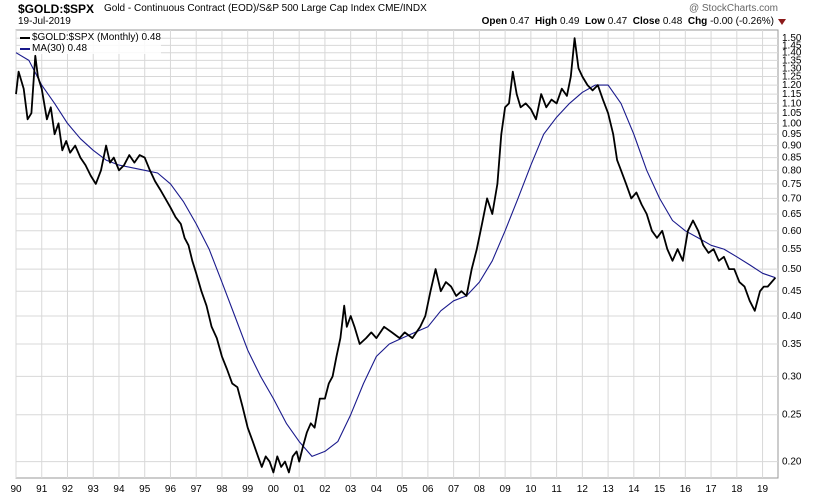 The width and height of the screenshot is (820, 500). I want to click on legend-ma: MA(30) 0.48, so click(90, 48).